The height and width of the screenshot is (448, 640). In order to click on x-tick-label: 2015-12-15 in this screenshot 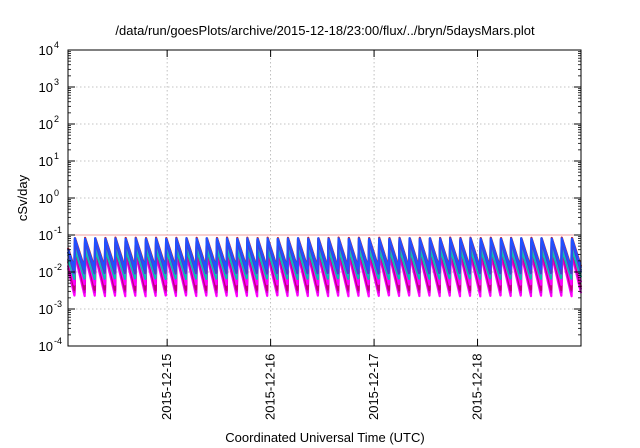, I will do `click(166, 387)`.